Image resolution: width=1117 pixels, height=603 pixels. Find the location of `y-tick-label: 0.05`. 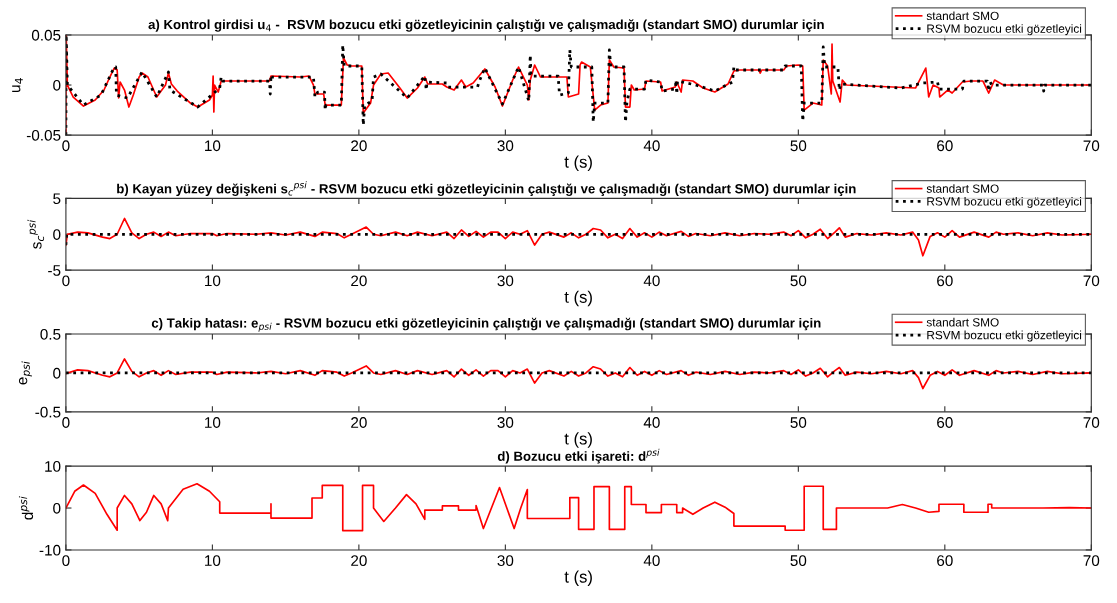

y-tick-label: 0.05 is located at coordinates (46, 35).